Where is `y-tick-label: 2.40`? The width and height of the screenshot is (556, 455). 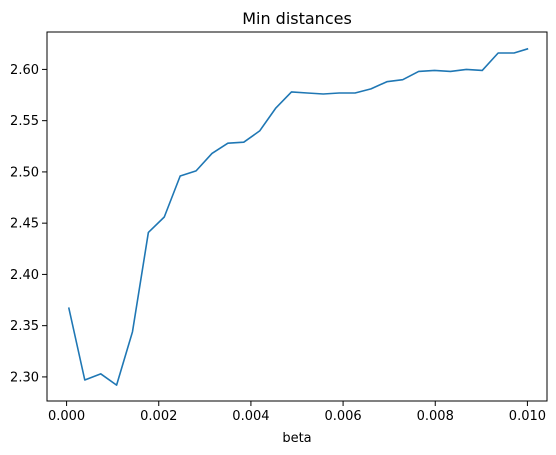
y-tick-label: 2.40 is located at coordinates (24, 275).